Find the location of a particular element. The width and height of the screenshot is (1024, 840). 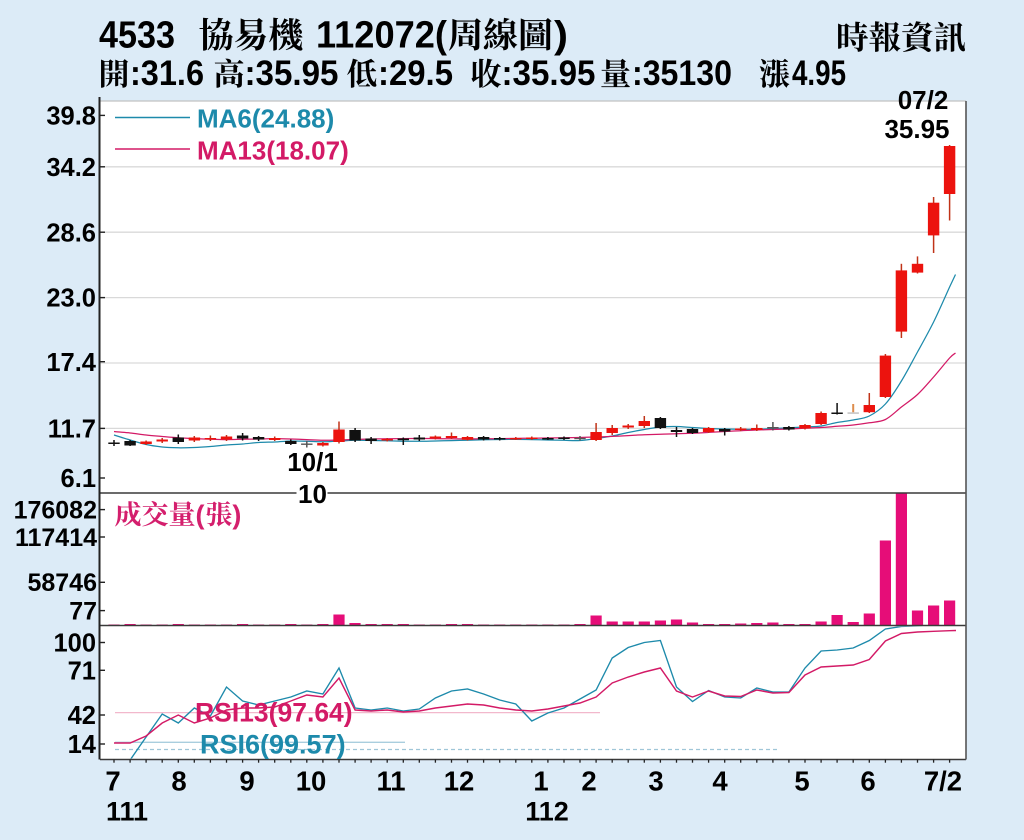

svg-text: 176082 is located at coordinates (55, 511).